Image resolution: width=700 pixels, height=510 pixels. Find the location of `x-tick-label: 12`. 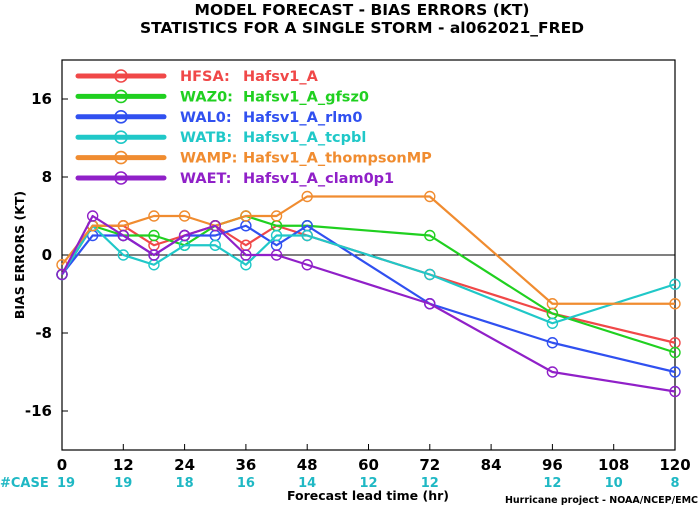

x-tick-label: 12 is located at coordinates (123, 465).